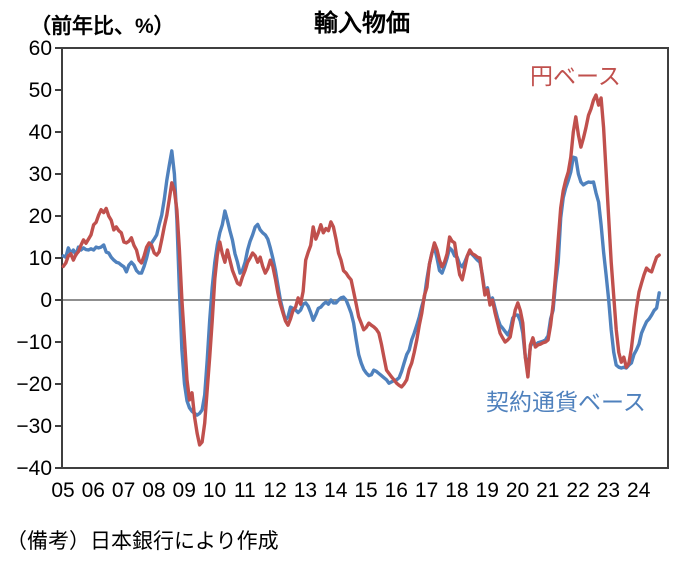 This screenshot has height=562, width=675. What do you see at coordinates (62, 490) in the screenshot?
I see `x-tick-label: 05` at bounding box center [62, 490].